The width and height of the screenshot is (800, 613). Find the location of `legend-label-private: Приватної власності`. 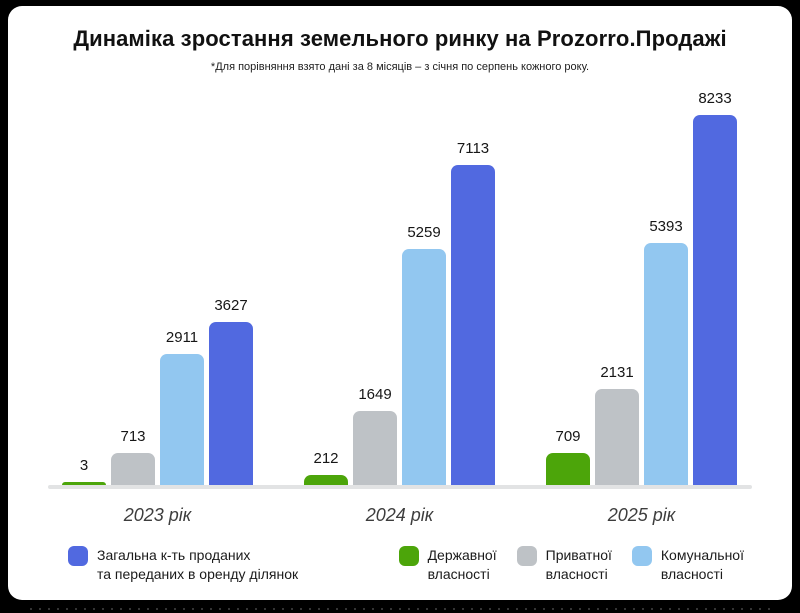

legend-label-private: Приватної власності is located at coordinates (578, 564).